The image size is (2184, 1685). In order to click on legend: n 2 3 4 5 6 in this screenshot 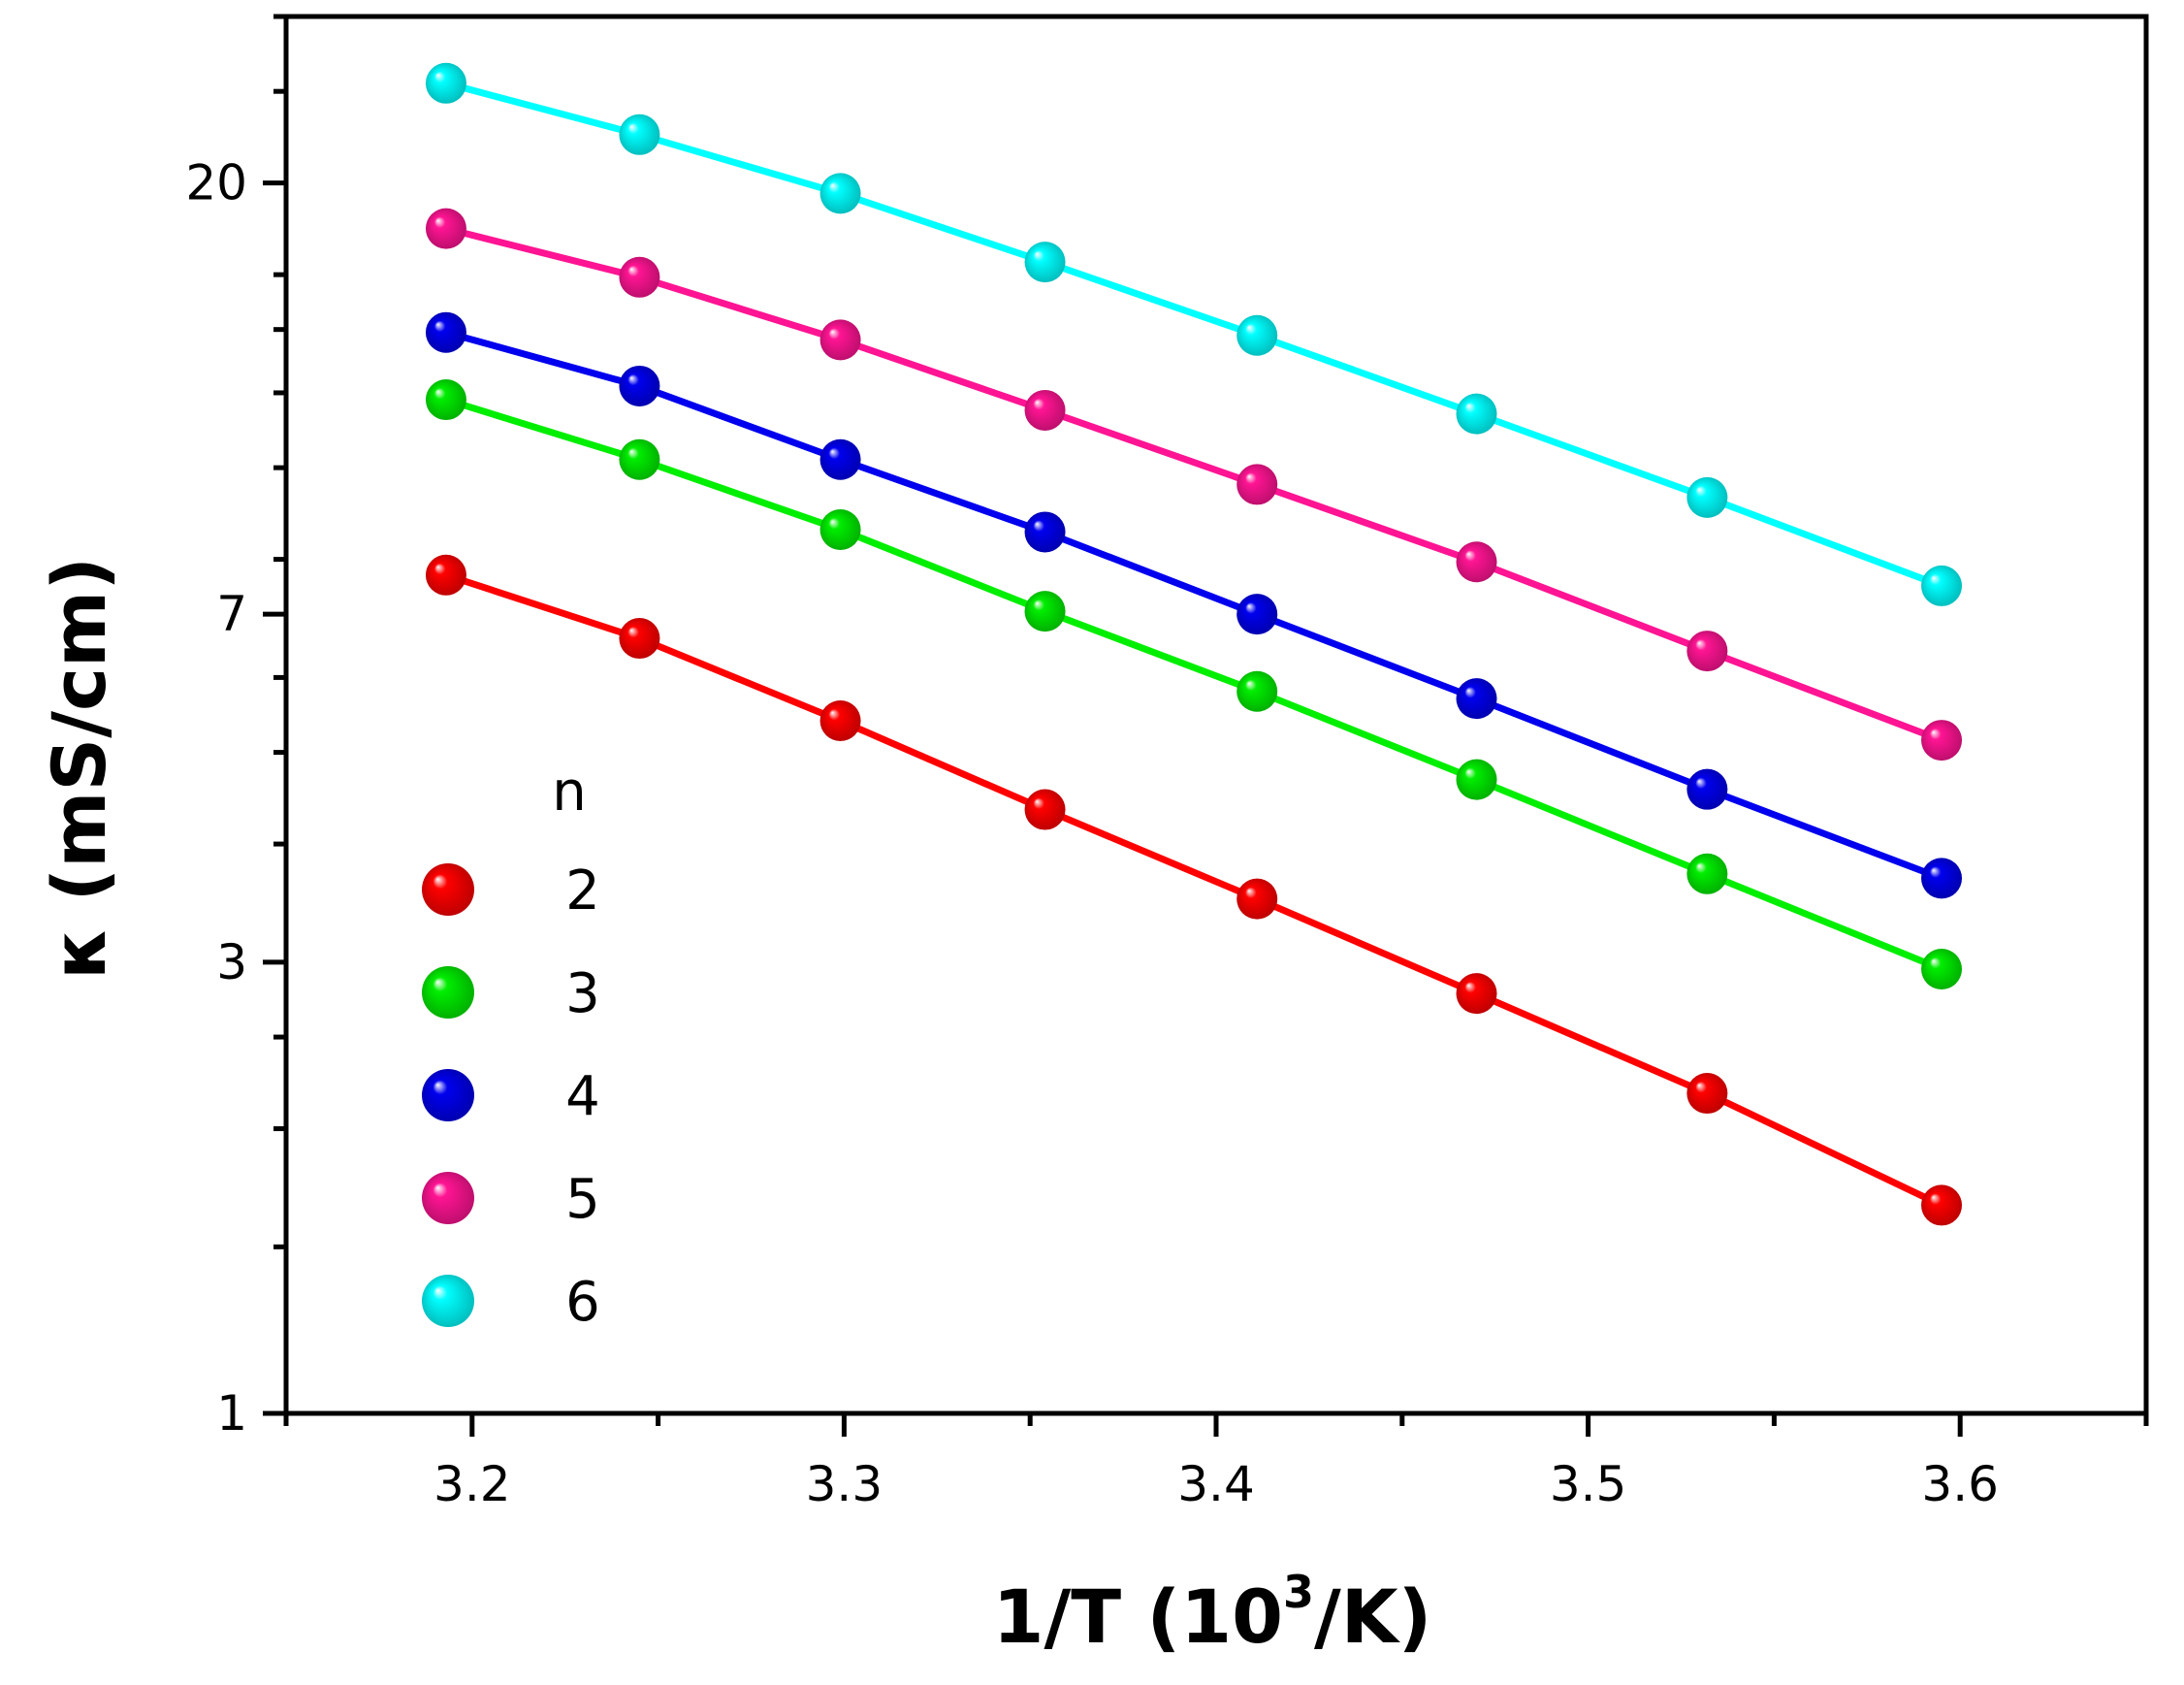, I will do `click(511, 1047)`.